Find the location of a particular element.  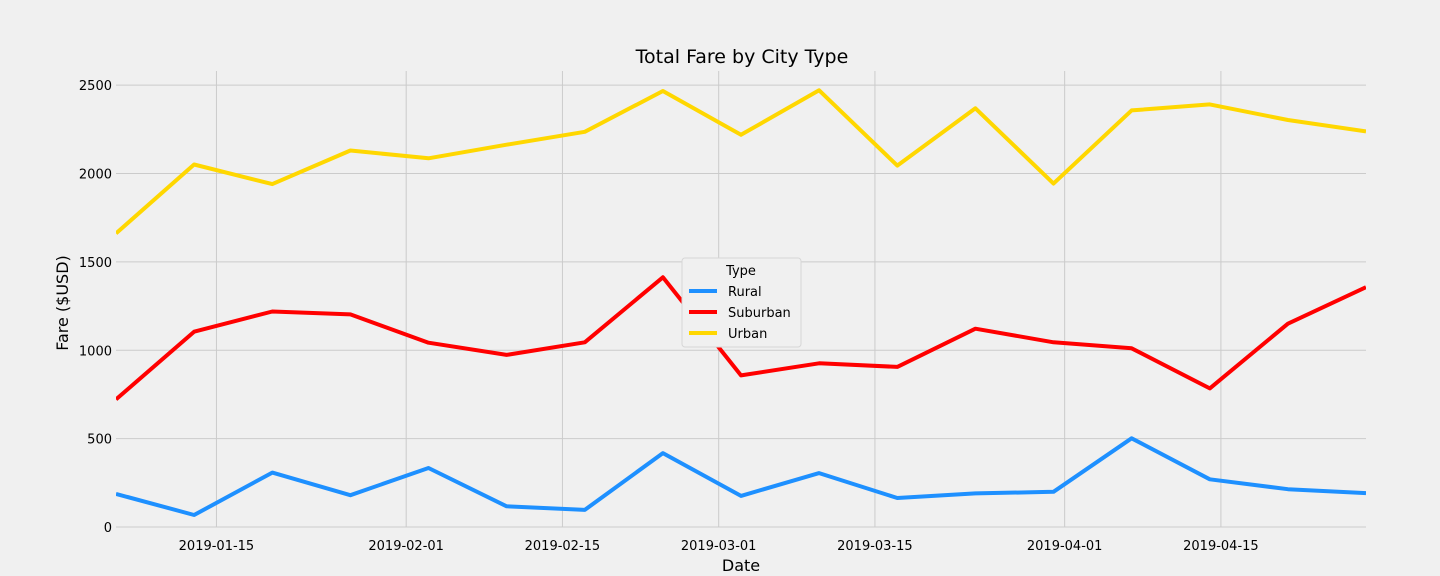

x-axis-label: Date is located at coordinates (741, 565).